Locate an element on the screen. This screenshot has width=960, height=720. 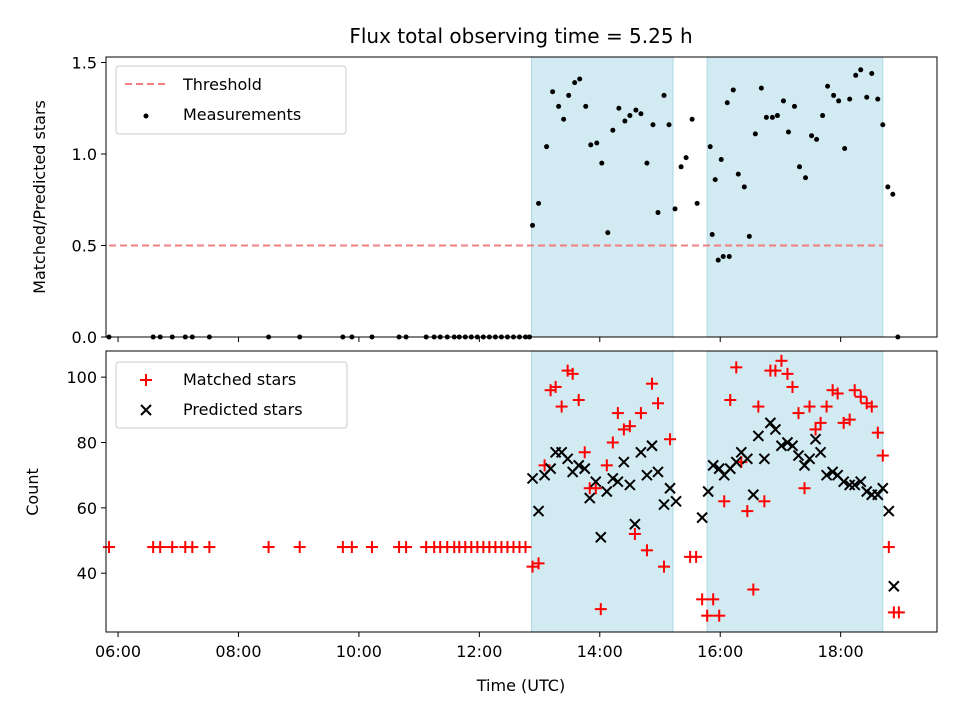
top-y-ticks: 0.0 0.5 1.0 1.5 is located at coordinates (89, 200).